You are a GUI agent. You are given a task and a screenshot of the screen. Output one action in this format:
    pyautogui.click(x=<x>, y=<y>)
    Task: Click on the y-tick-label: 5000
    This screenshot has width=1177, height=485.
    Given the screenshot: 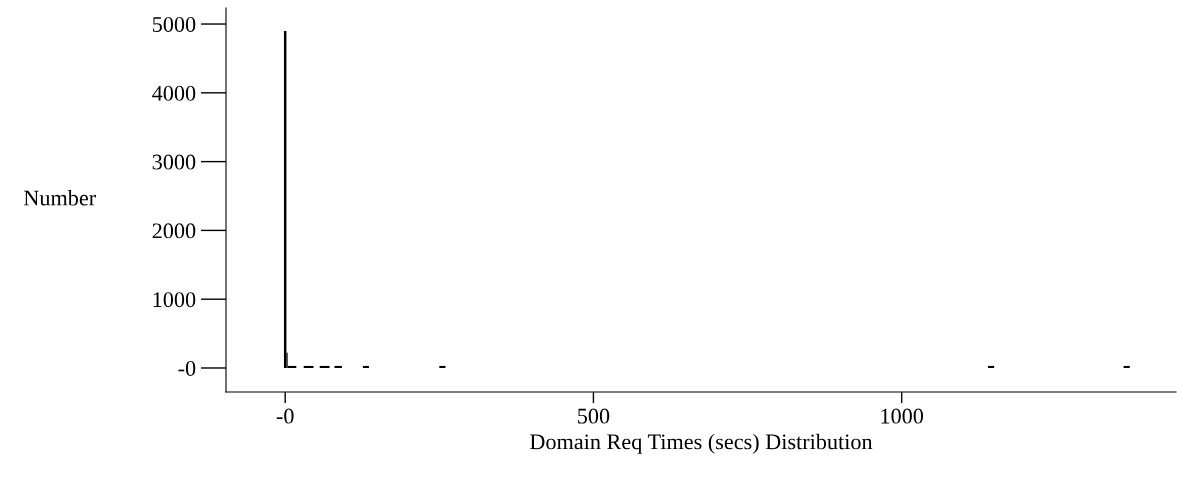 What is the action you would take?
    pyautogui.click(x=174, y=24)
    